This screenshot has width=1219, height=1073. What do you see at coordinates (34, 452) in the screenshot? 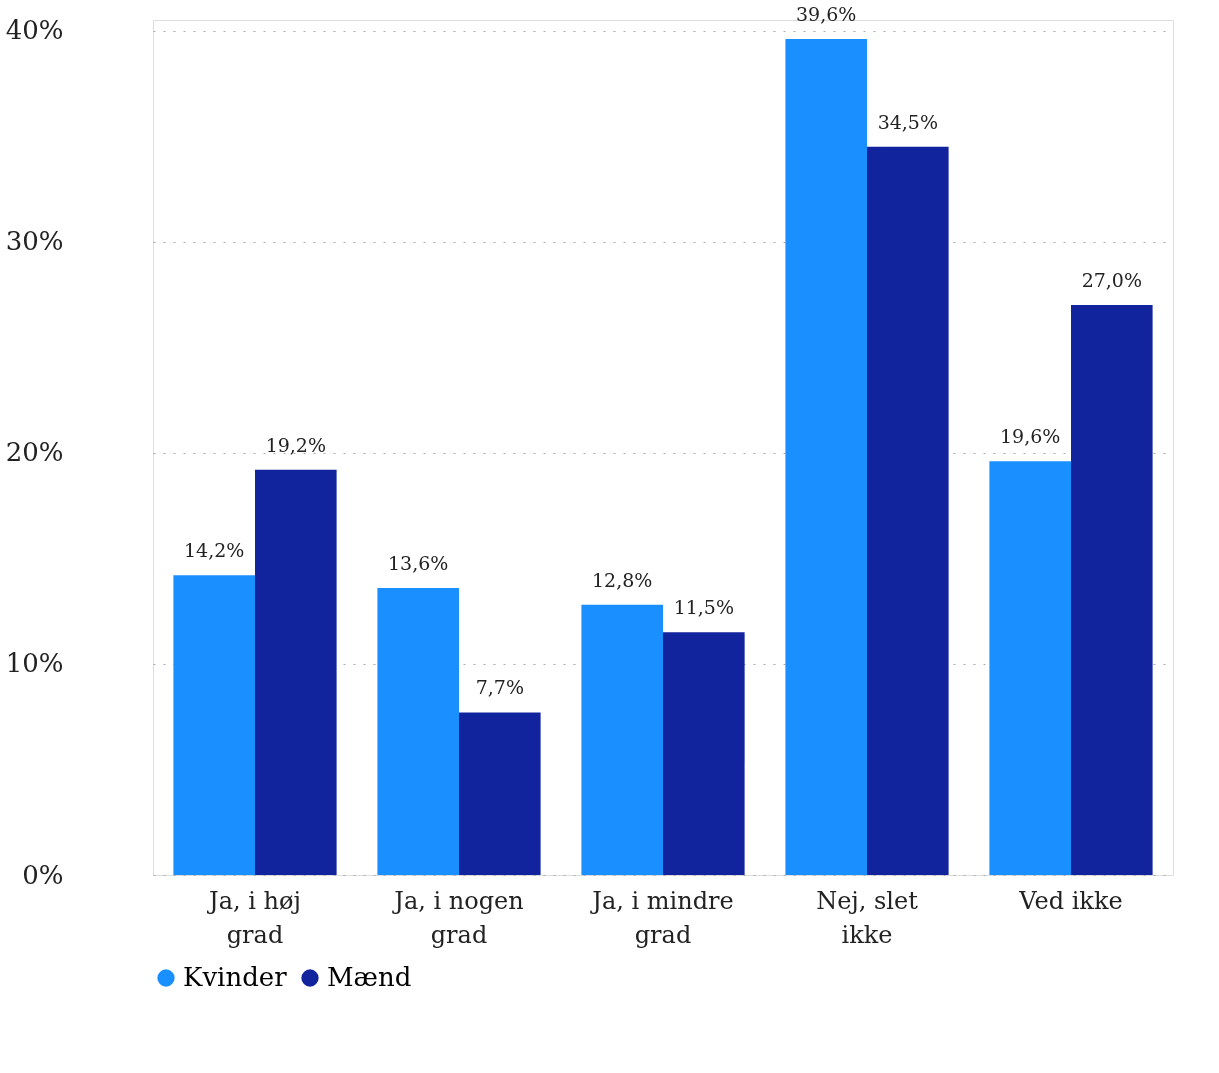
I see `y-tick-label: 20%` at bounding box center [34, 452].